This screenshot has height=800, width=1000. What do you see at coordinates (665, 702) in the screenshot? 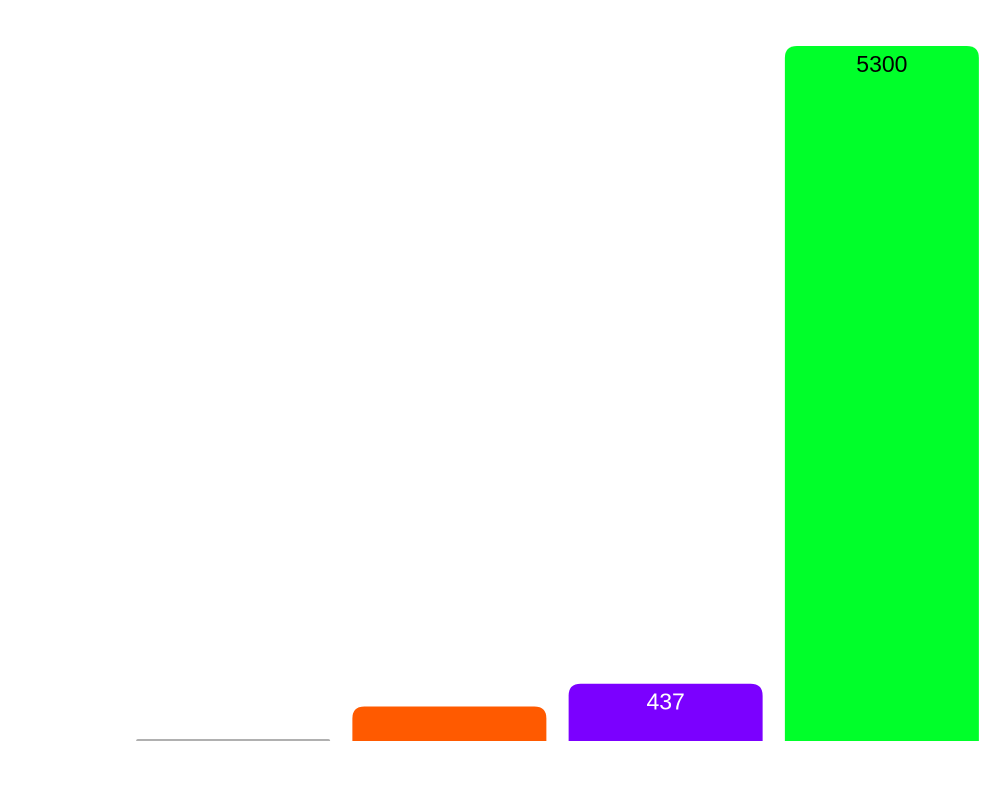
I see `data-label-3: 437` at bounding box center [665, 702].